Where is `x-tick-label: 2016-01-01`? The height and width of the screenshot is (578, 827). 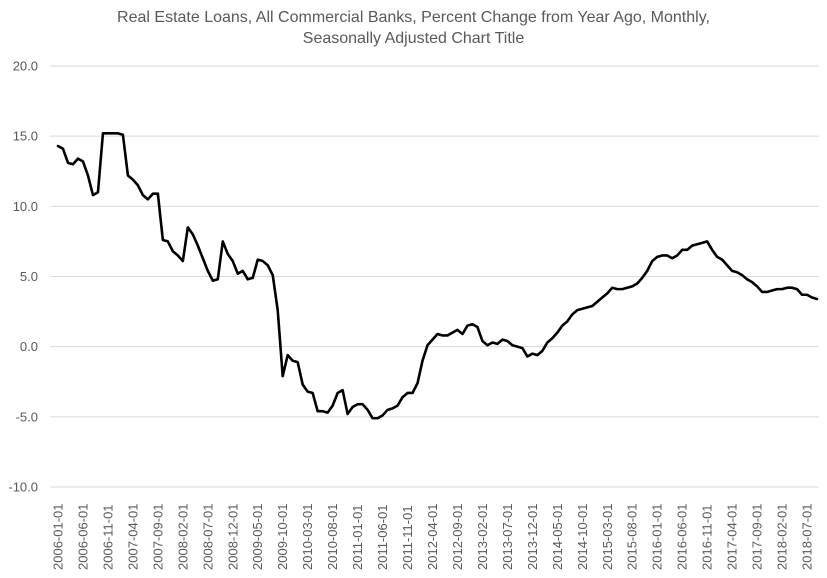
x-tick-label: 2016-01-01 is located at coordinates (657, 537).